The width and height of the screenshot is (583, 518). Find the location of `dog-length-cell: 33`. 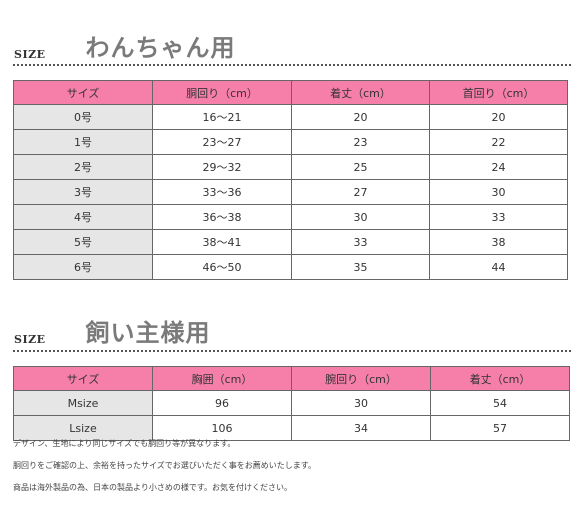

dog-length-cell: 33 is located at coordinates (360, 242).